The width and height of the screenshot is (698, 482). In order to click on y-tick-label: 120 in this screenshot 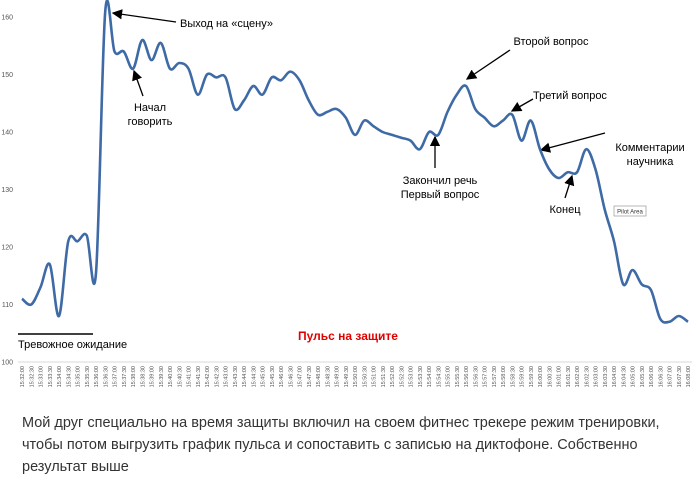, I will do `click(7, 248)`.